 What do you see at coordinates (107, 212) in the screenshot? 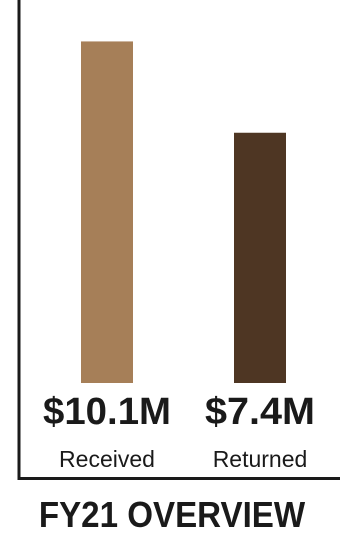
I see `bar-received` at bounding box center [107, 212].